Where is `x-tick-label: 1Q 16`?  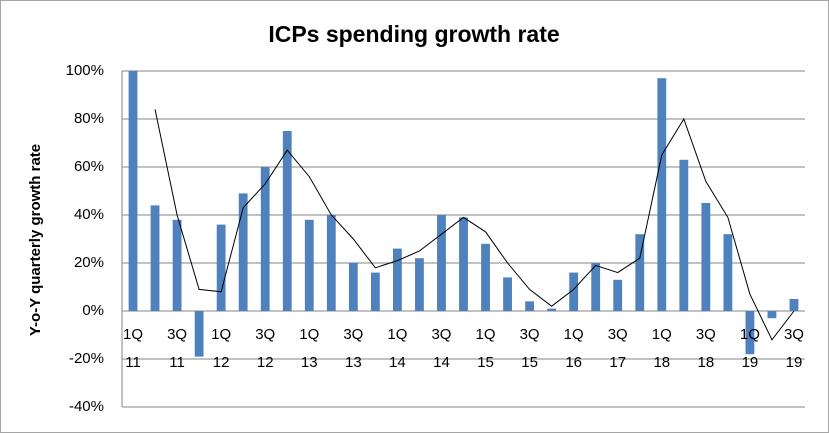
x-tick-label: 1Q 16 is located at coordinates (573, 348).